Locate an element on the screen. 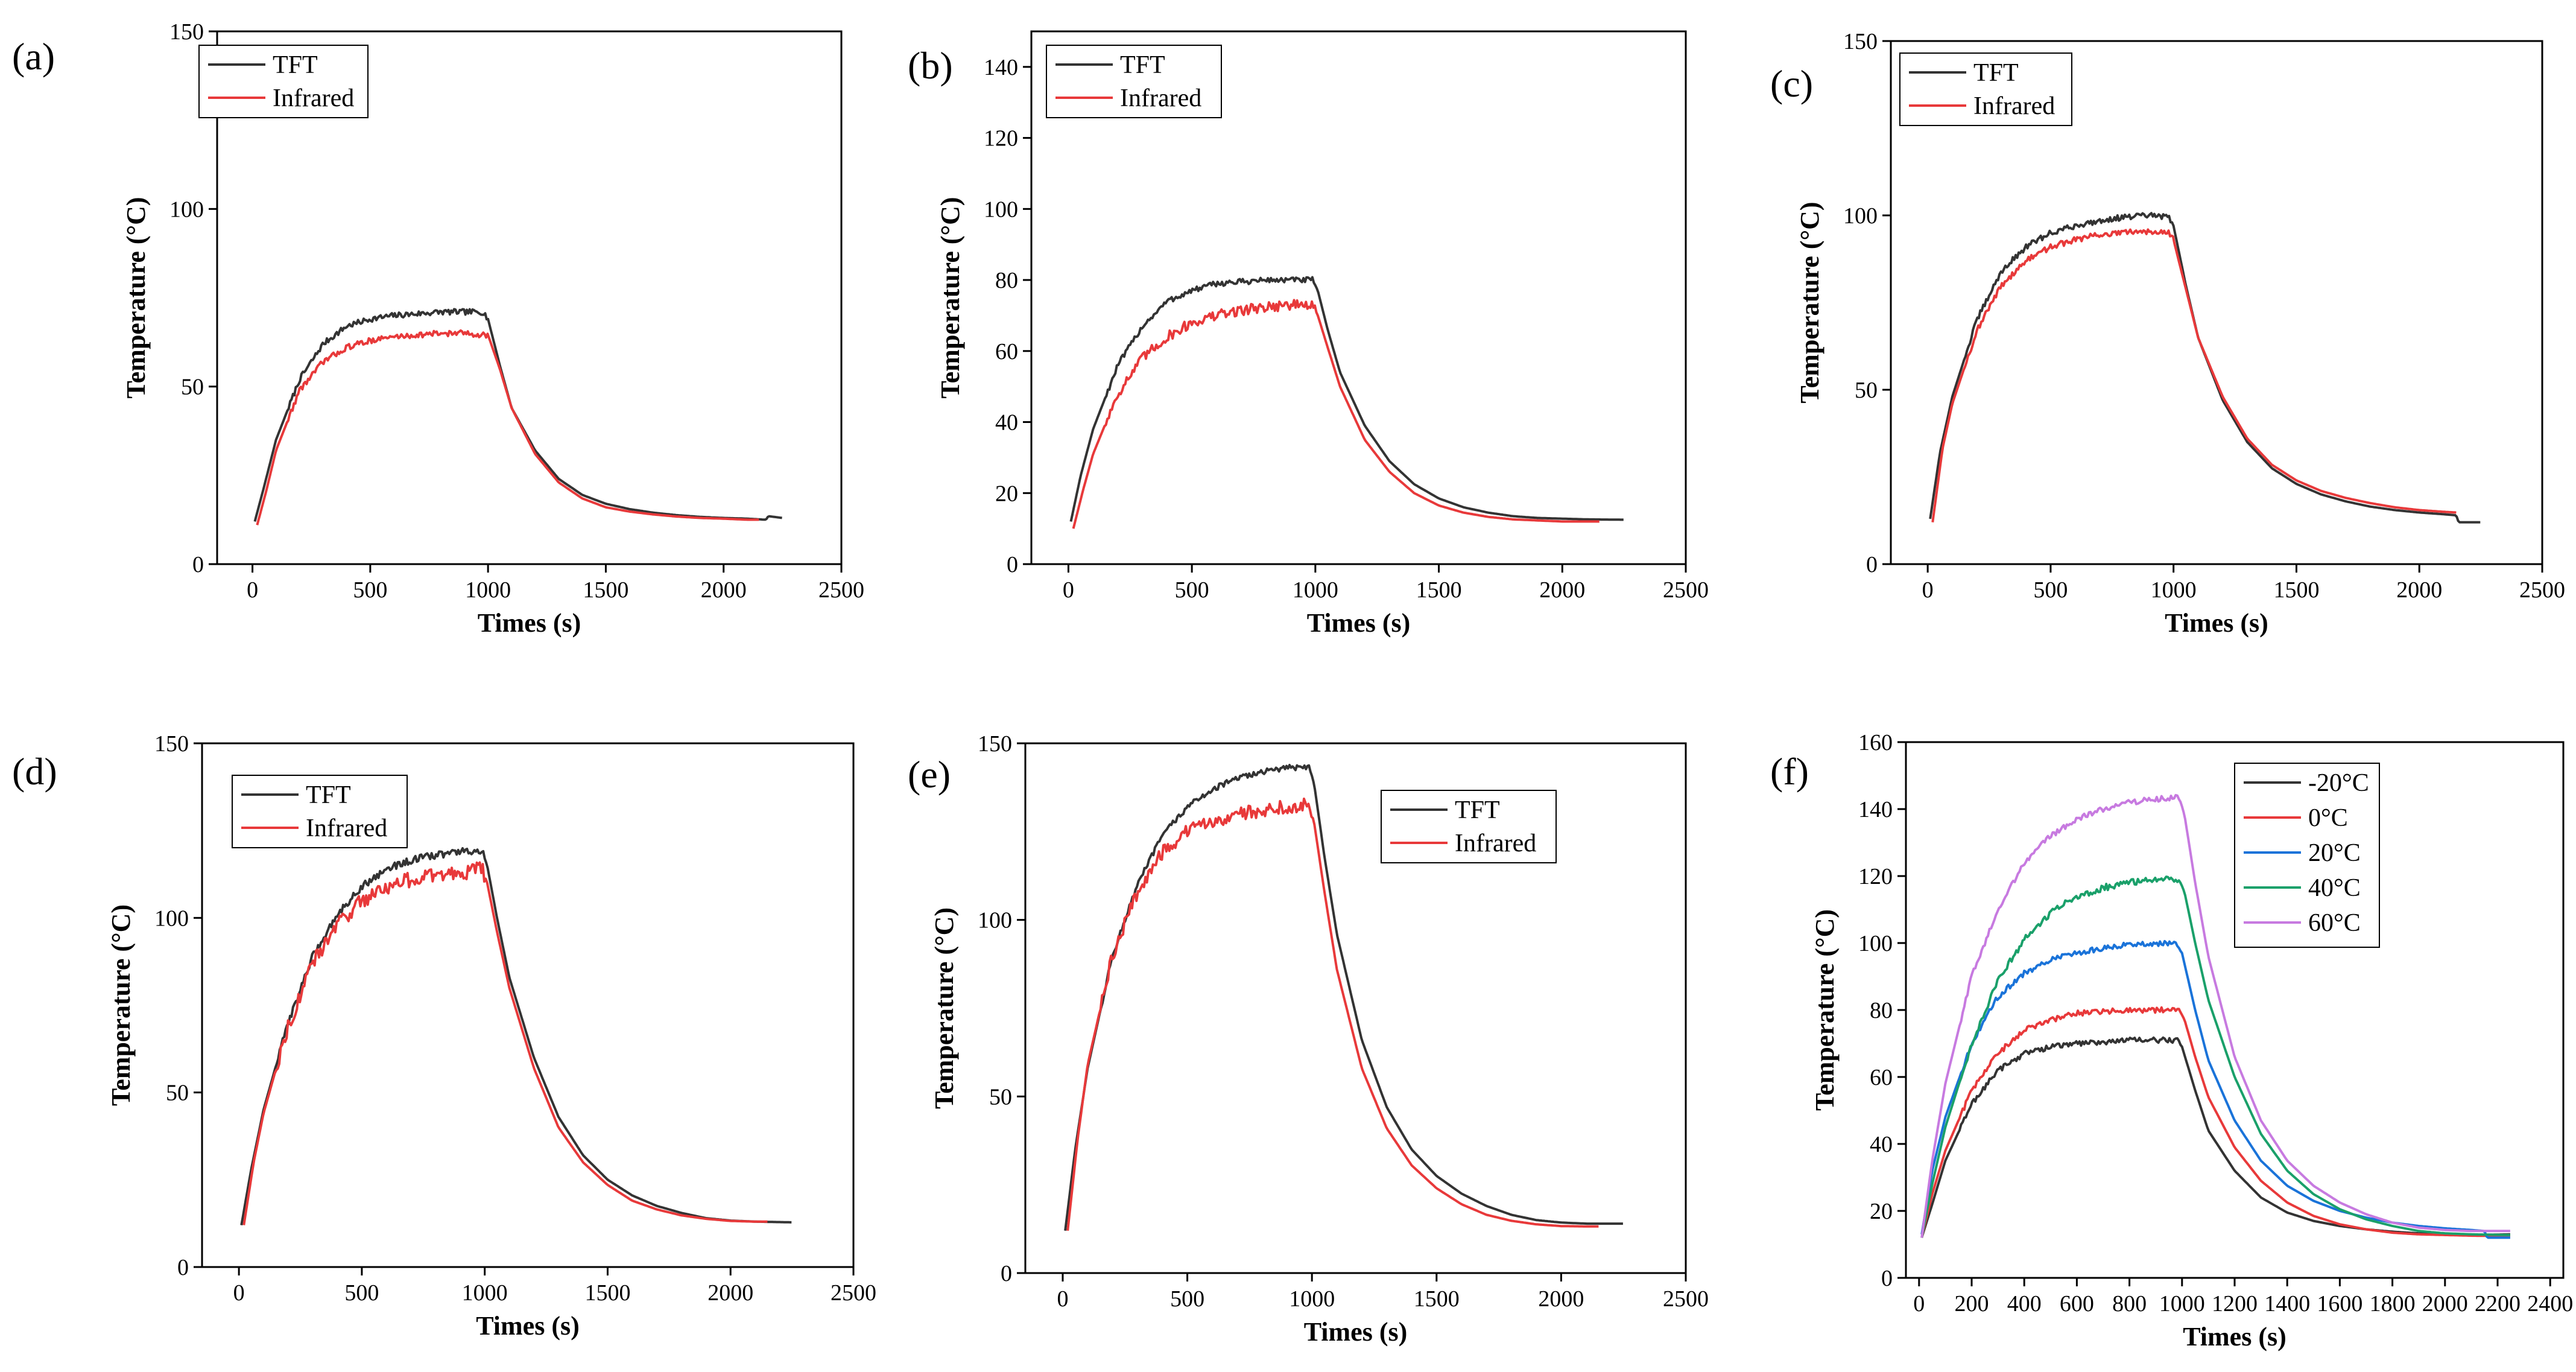 This screenshot has height=1372, width=2576. y-tick-label: 60 is located at coordinates (1881, 1077).